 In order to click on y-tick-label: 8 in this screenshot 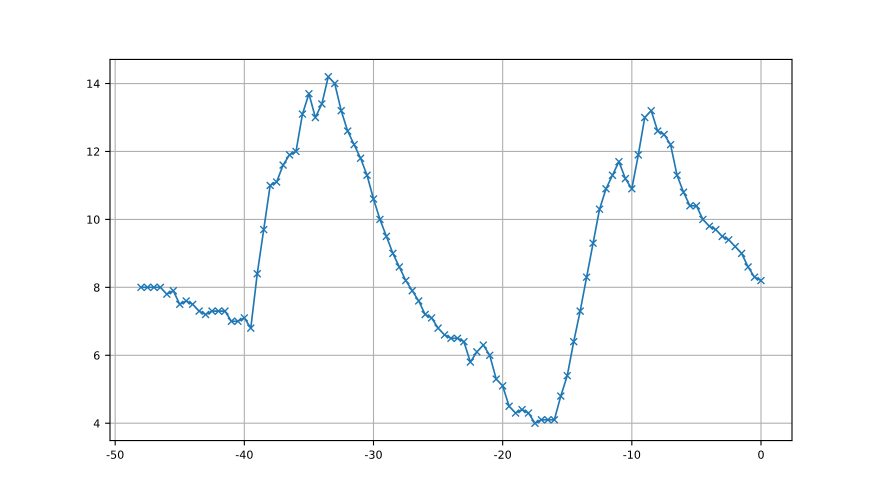, I will do `click(97, 287)`.